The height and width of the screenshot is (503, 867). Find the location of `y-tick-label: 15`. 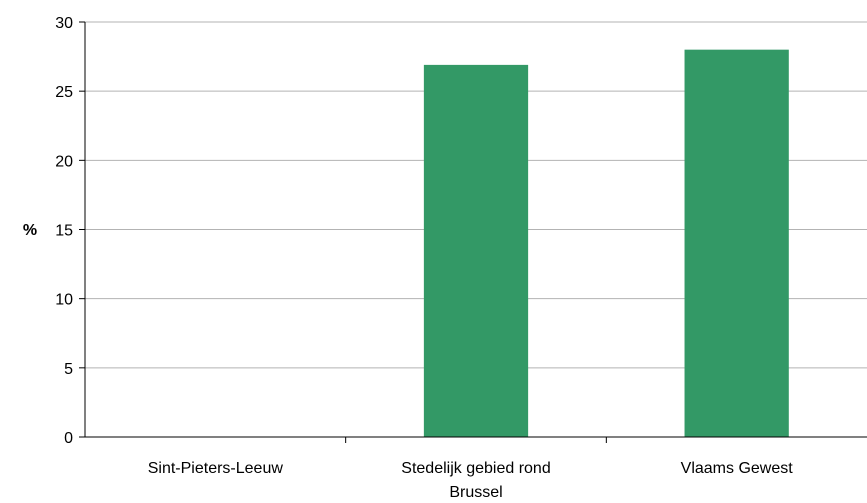

y-tick-label: 15 is located at coordinates (64, 231).